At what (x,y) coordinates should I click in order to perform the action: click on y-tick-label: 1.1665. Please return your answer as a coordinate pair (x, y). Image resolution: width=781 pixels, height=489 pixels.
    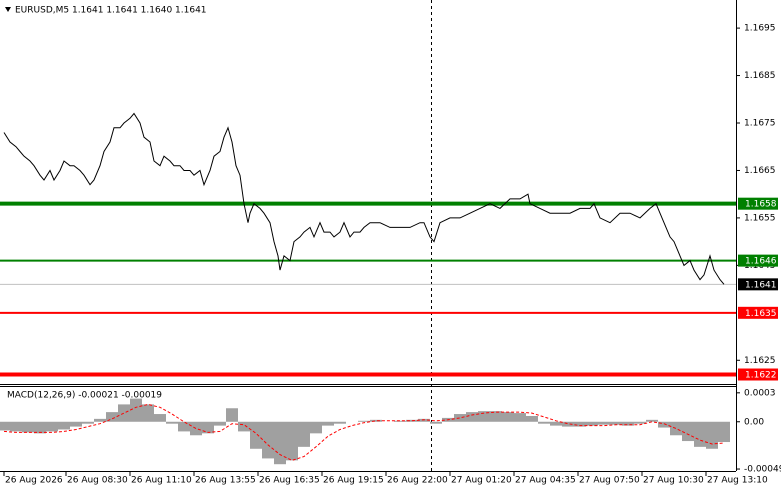
    Looking at the image, I should click on (760, 171).